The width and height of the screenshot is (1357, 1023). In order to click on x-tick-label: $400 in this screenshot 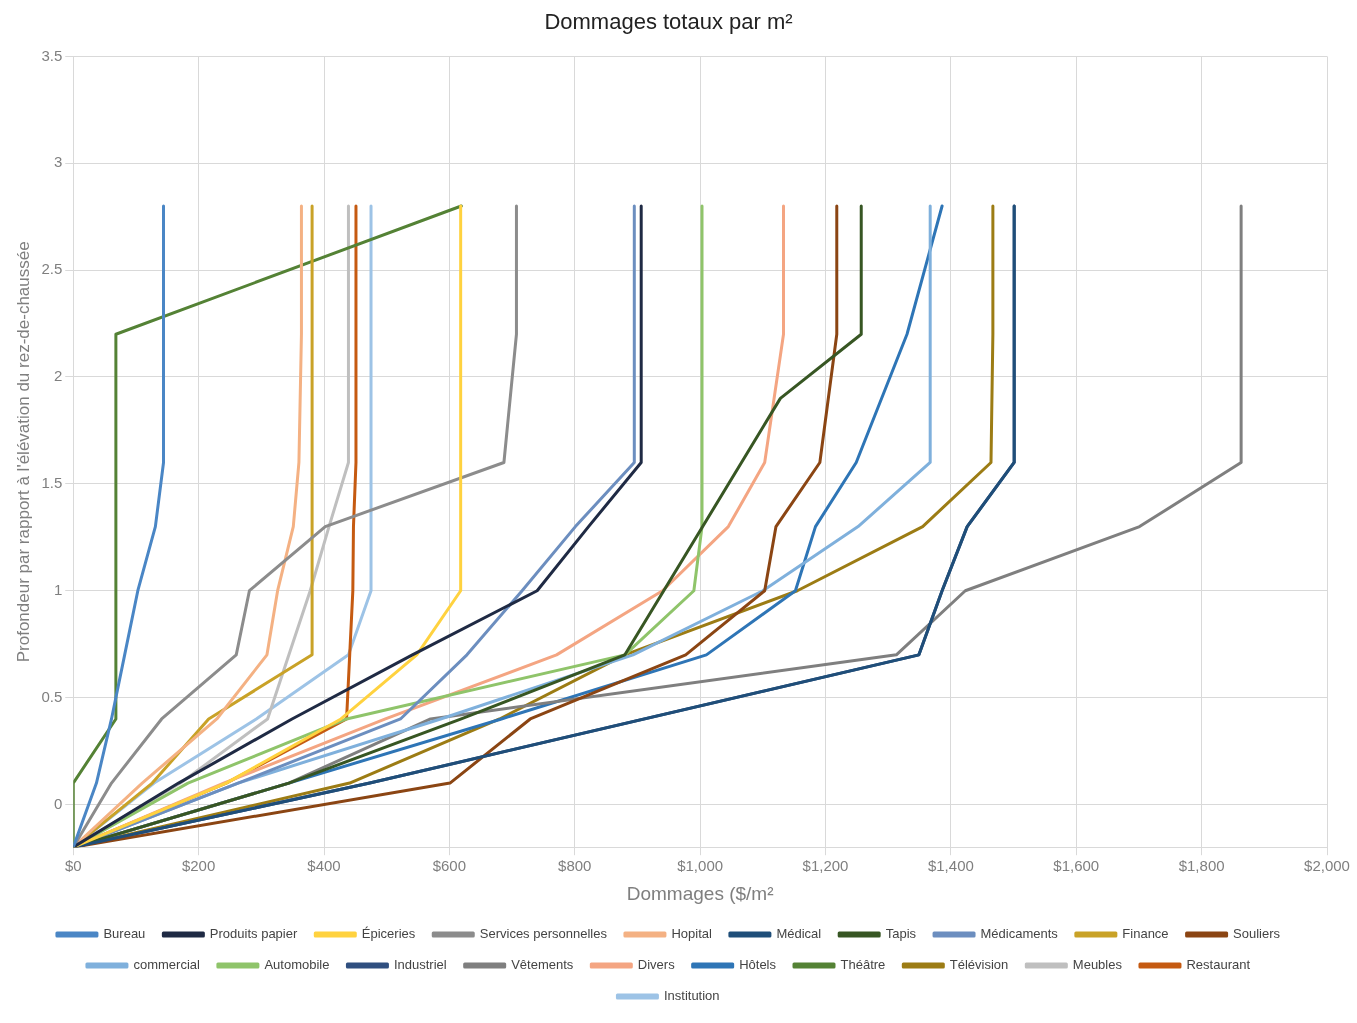, I will do `click(324, 866)`.